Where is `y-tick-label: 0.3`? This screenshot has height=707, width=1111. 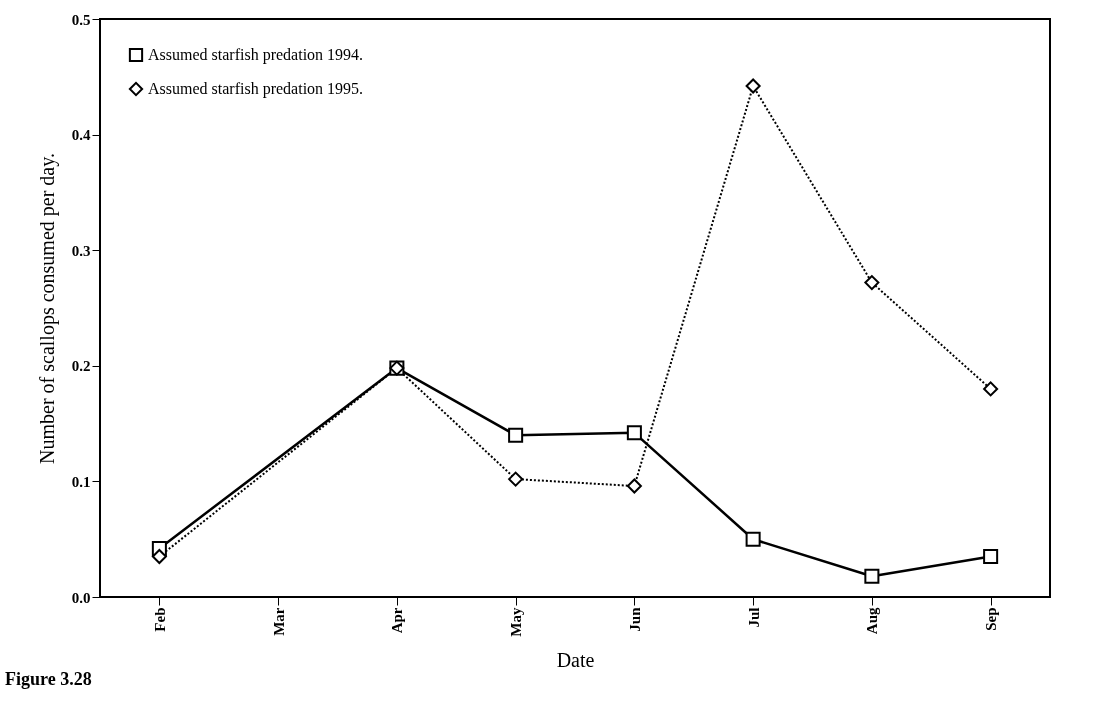
y-tick-label: 0.3 is located at coordinates (81, 250).